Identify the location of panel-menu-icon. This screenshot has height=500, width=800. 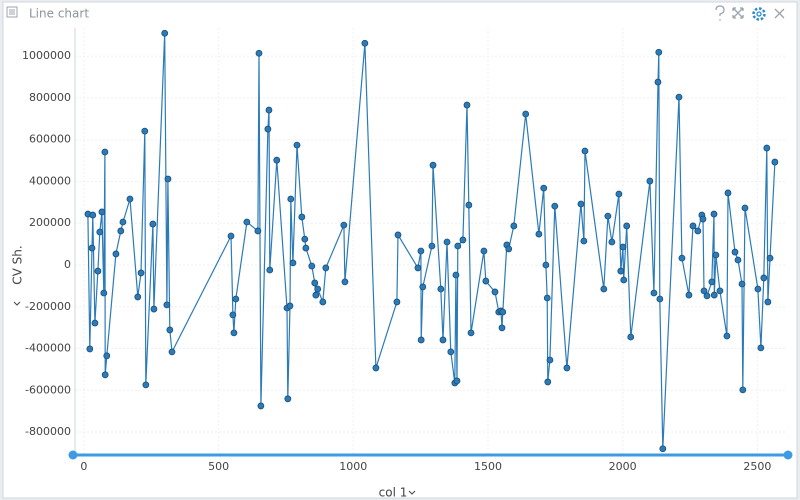
(12, 12).